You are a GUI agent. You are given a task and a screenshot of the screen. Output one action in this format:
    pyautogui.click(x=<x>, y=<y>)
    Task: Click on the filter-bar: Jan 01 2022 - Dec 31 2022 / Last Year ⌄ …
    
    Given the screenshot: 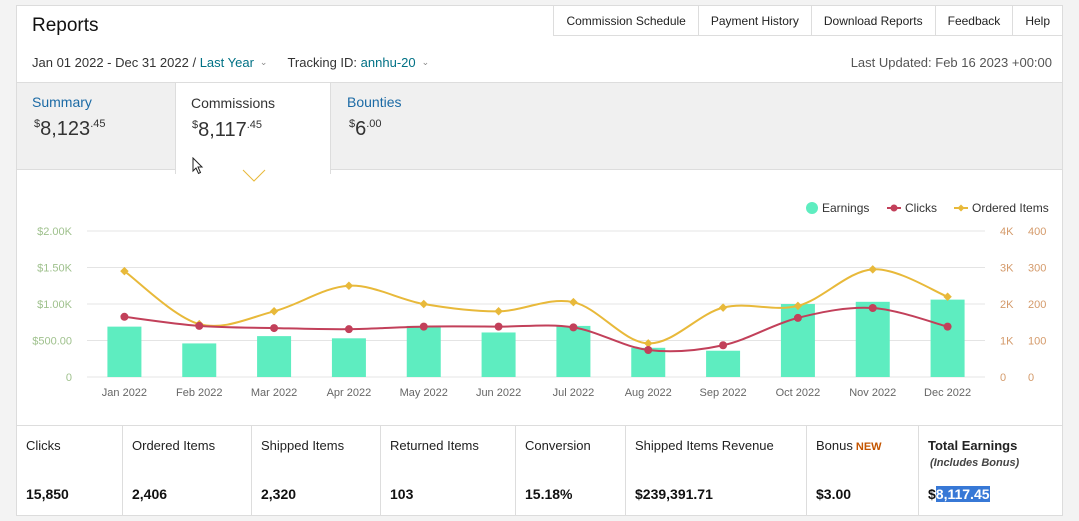 What is the action you would take?
    pyautogui.click(x=240, y=62)
    